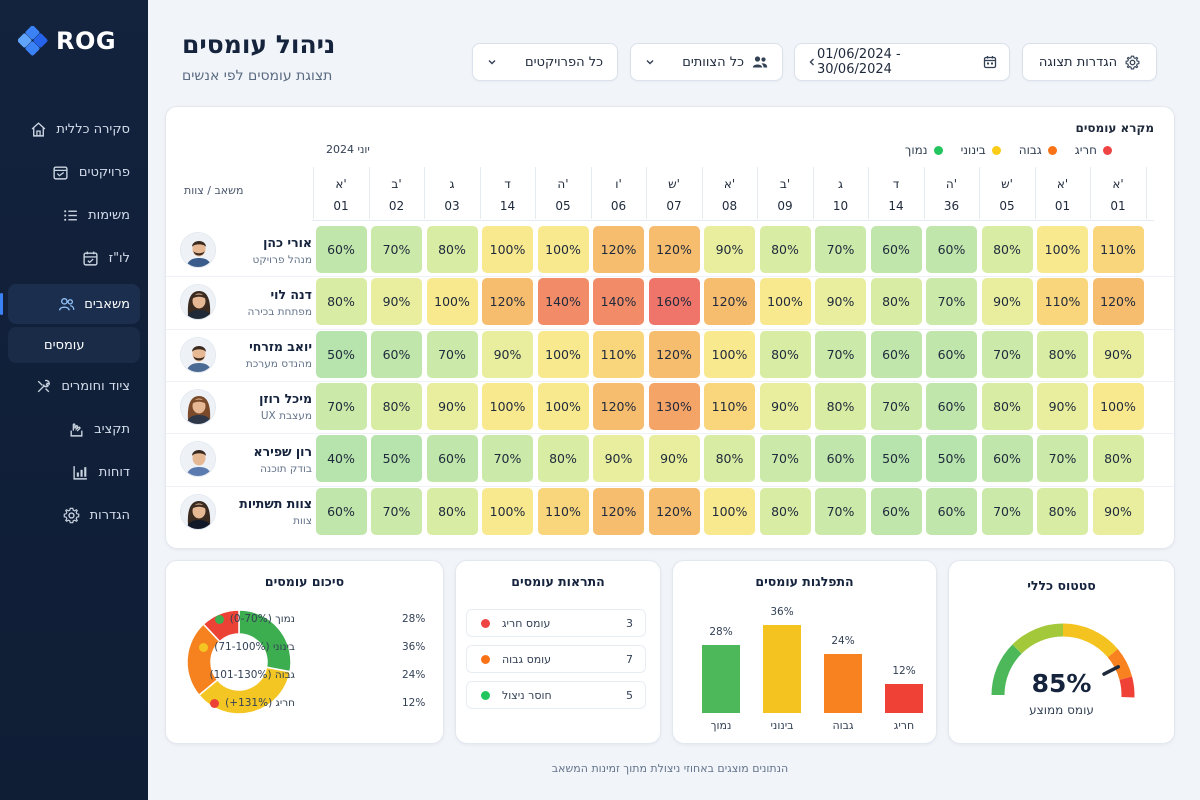 The width and height of the screenshot is (1200, 800). What do you see at coordinates (706, 62) in the screenshot?
I see `teams-filter: כל הצוותים` at bounding box center [706, 62].